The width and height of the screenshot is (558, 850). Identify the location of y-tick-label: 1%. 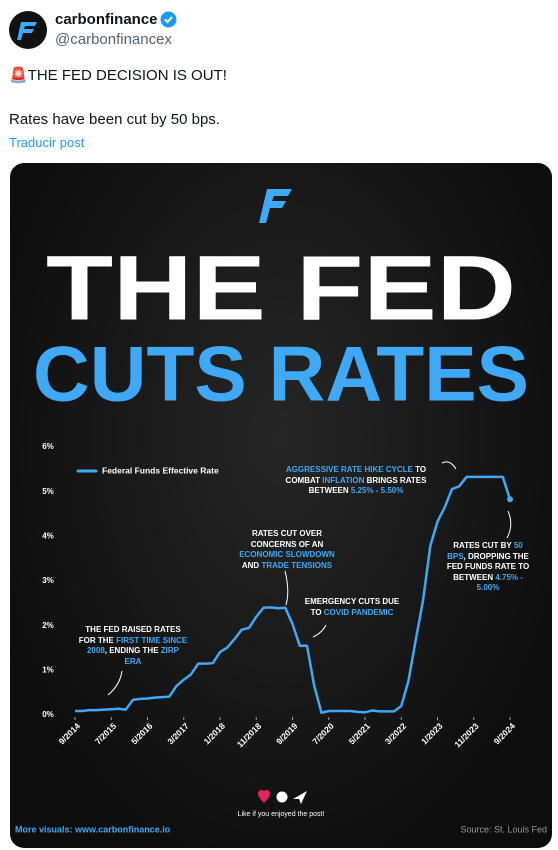
(48, 669).